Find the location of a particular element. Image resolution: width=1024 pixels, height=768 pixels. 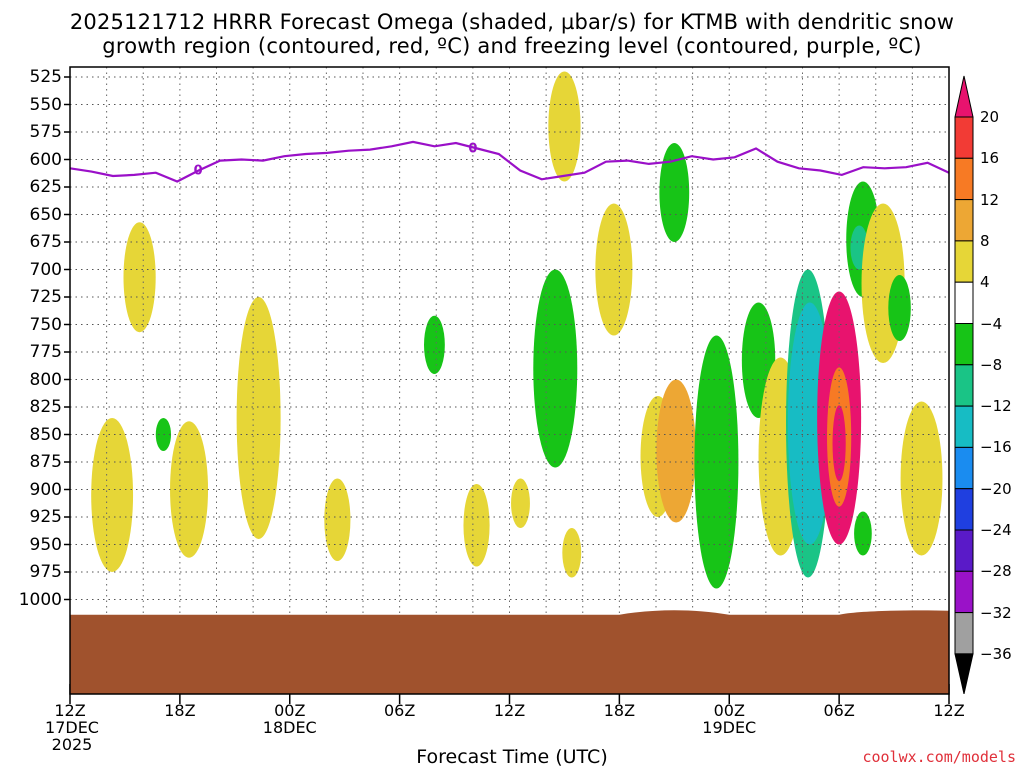

colorbar-label: −16 is located at coordinates (996, 447).